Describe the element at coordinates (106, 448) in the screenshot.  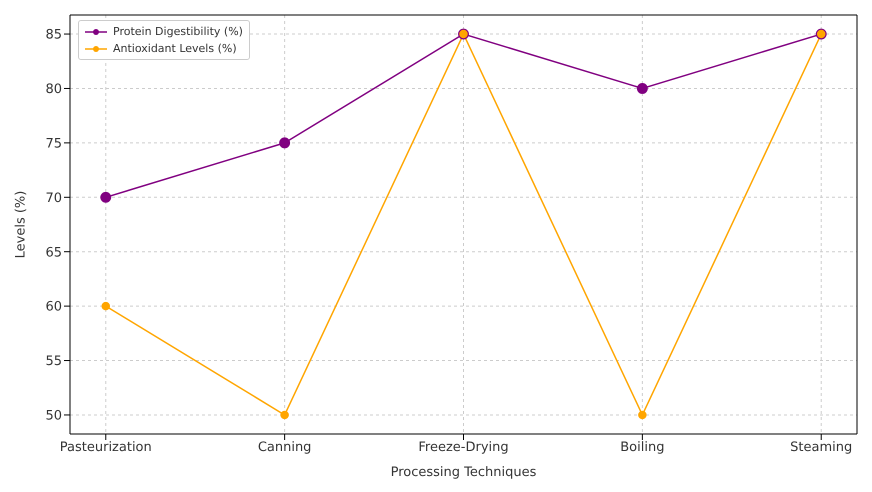
I see `x-tick-label: Pasteurization` at that location.